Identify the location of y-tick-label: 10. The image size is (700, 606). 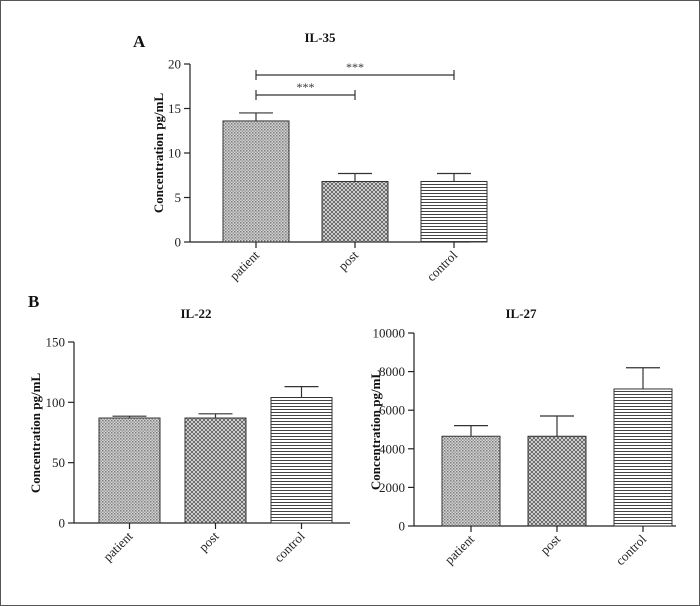
(174, 153).